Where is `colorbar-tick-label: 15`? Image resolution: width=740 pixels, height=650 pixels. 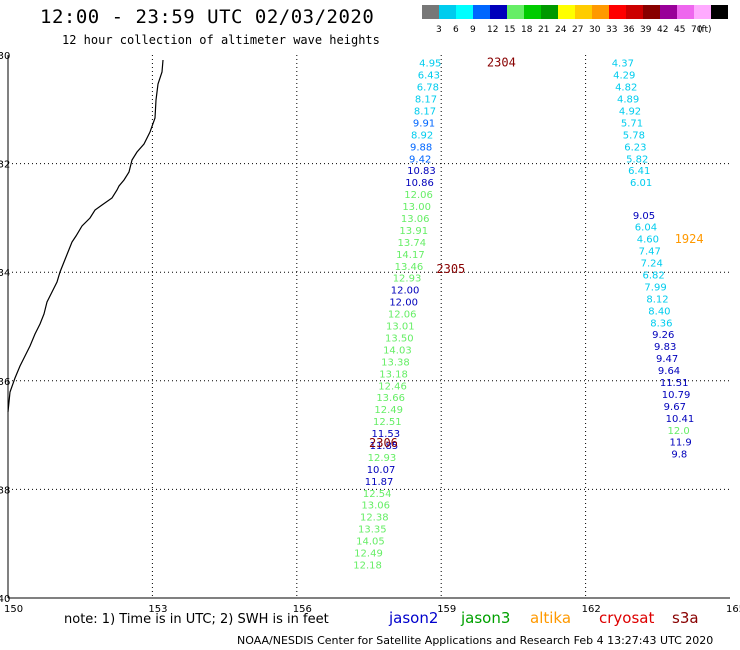 colorbar-tick-label: 15 is located at coordinates (509, 30).